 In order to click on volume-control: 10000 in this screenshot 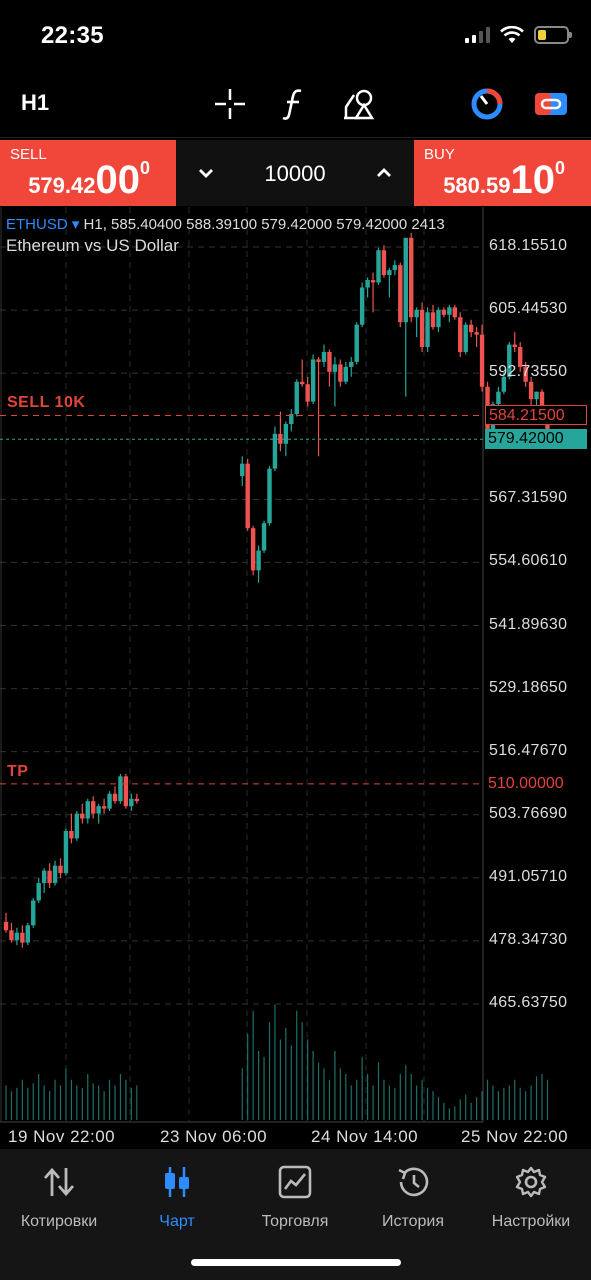, I will do `click(295, 173)`.